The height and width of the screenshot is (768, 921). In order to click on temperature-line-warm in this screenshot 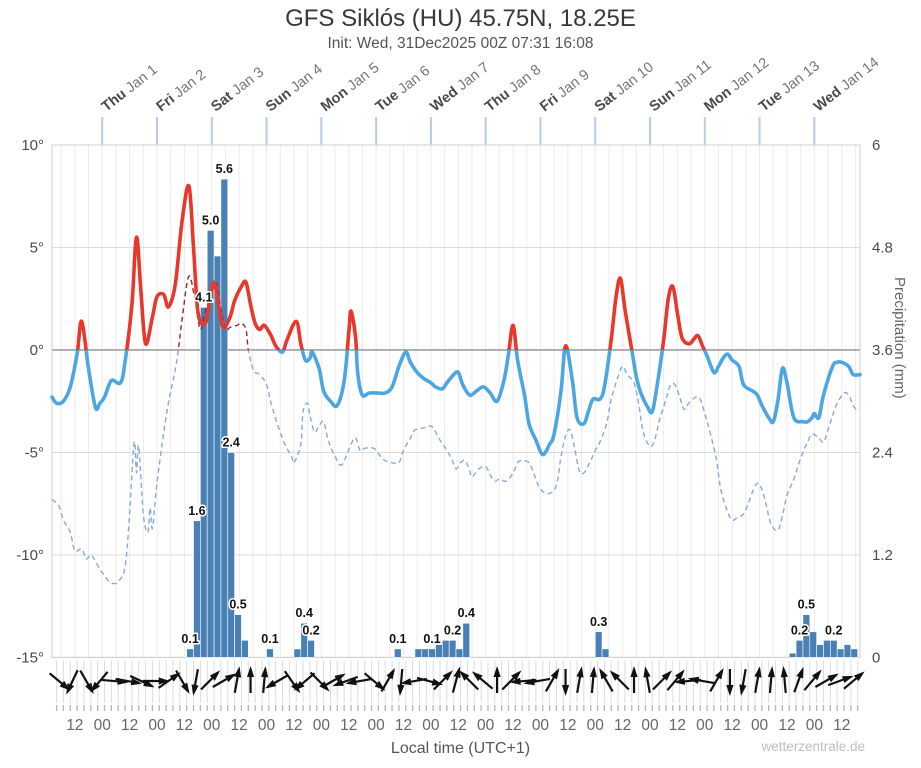, I will do `click(391, 266)`.